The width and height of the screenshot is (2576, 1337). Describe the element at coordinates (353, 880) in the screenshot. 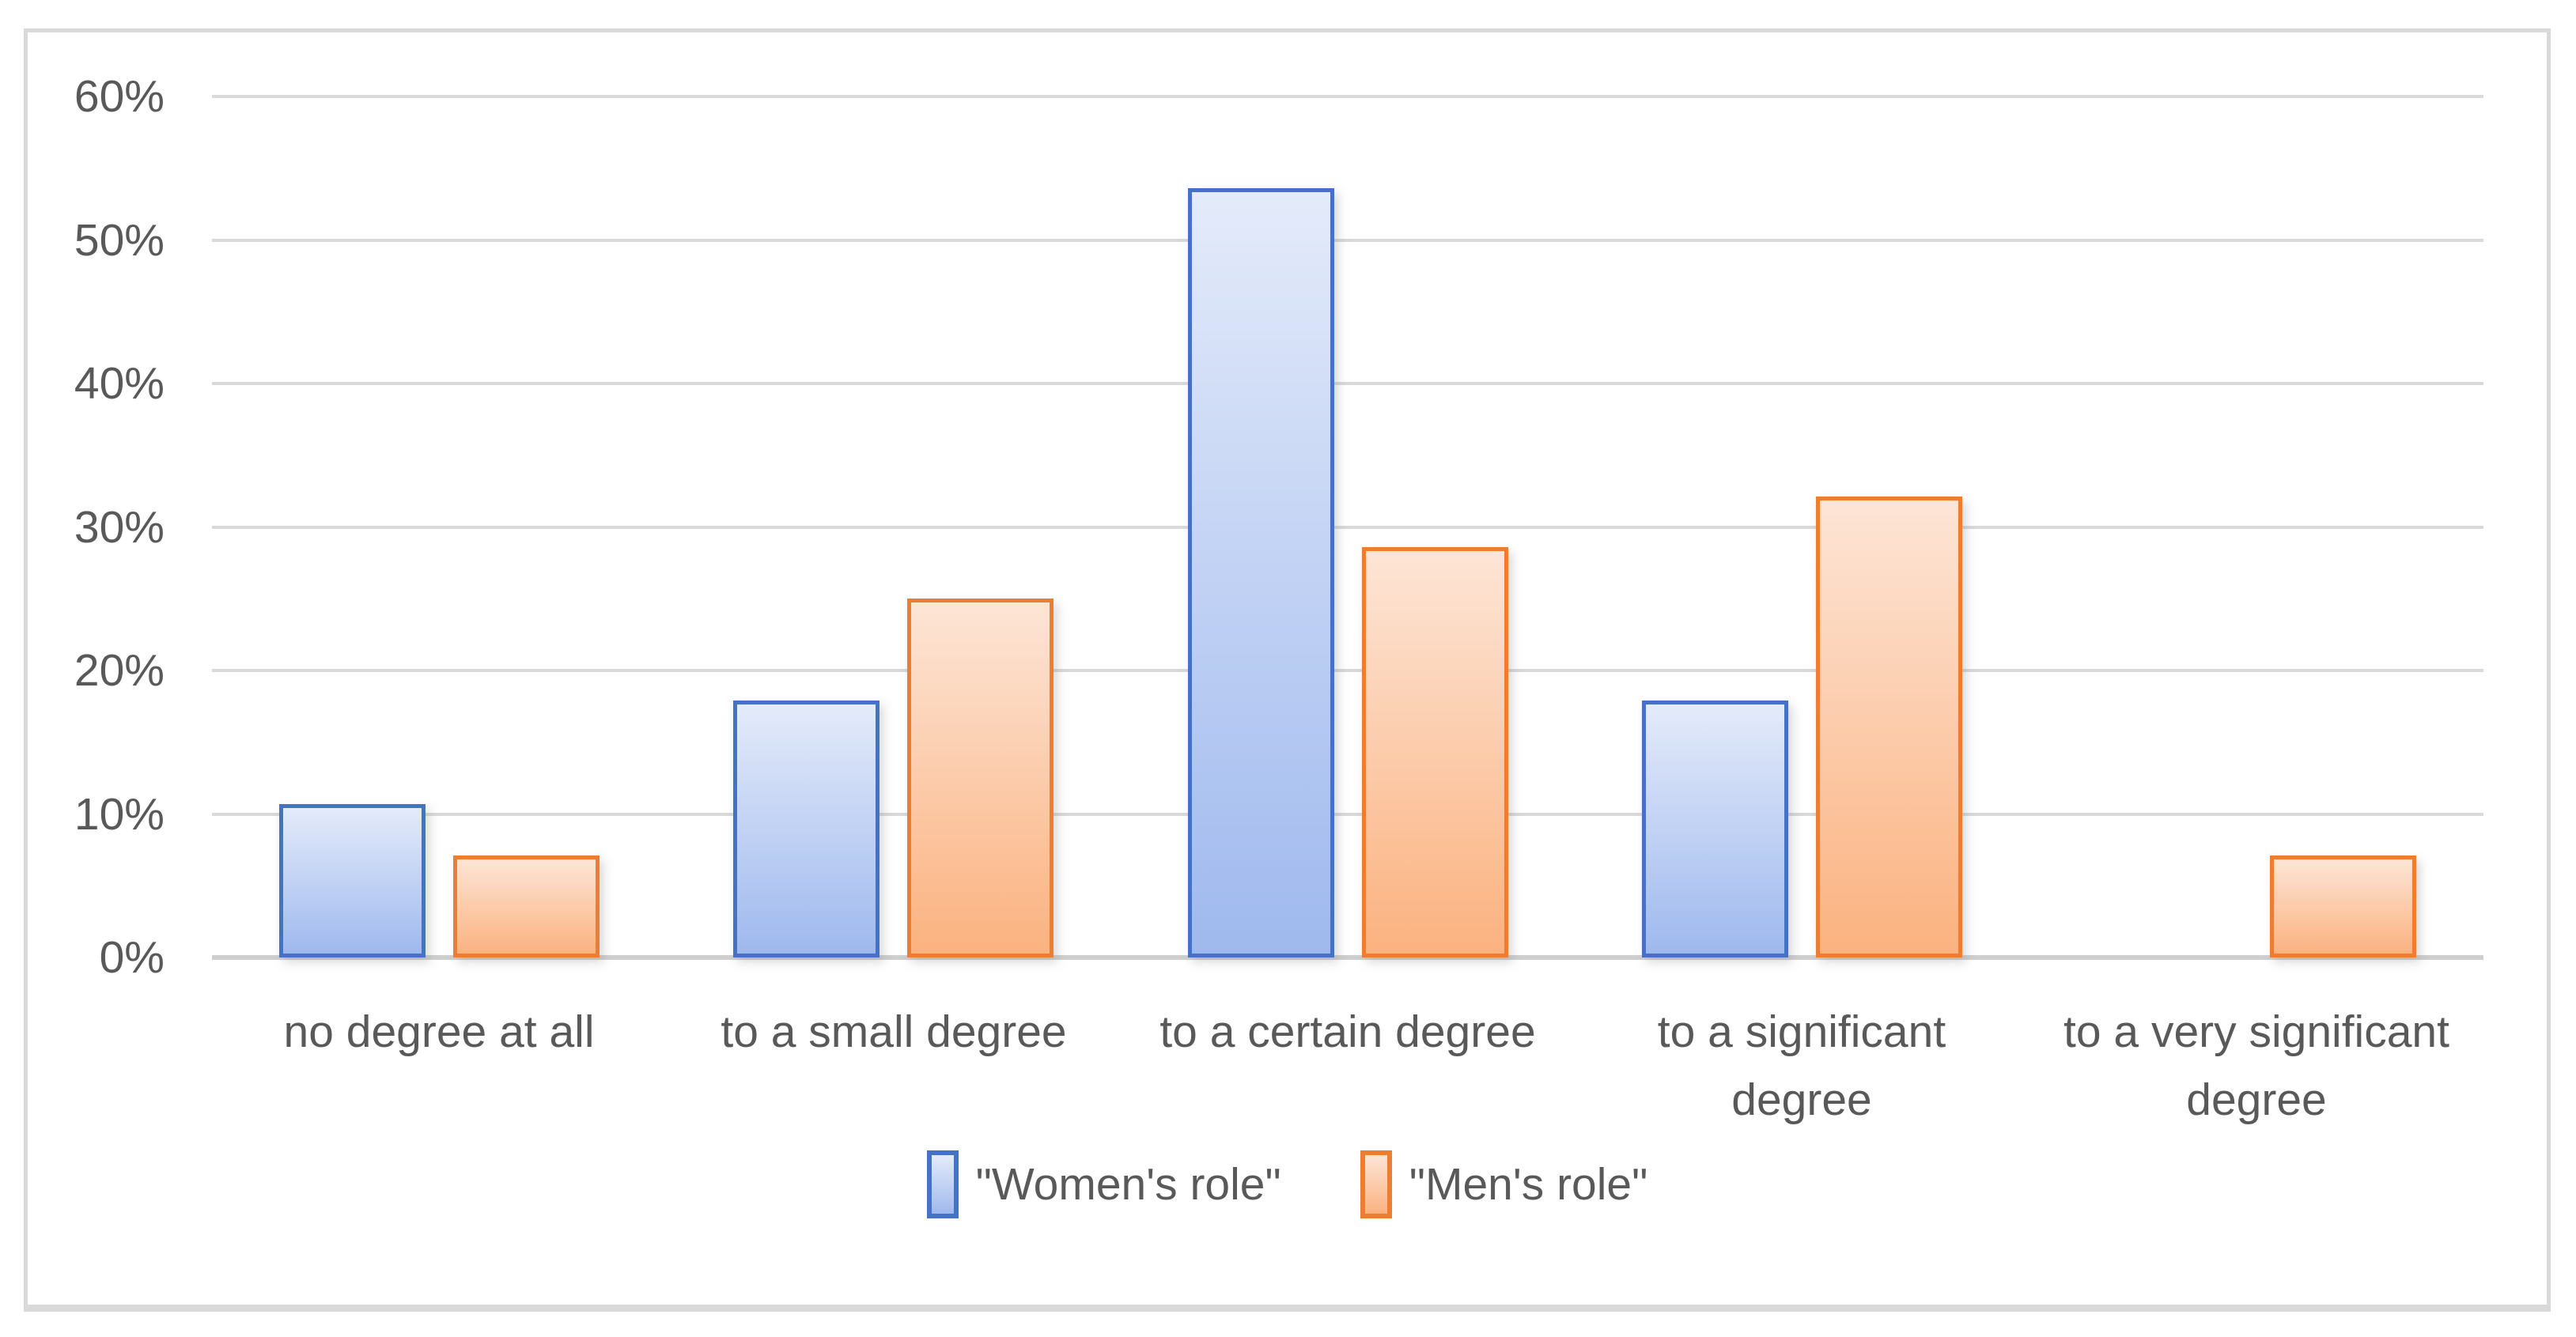

I see `bar-women-s-role-no-degree-at-all` at that location.